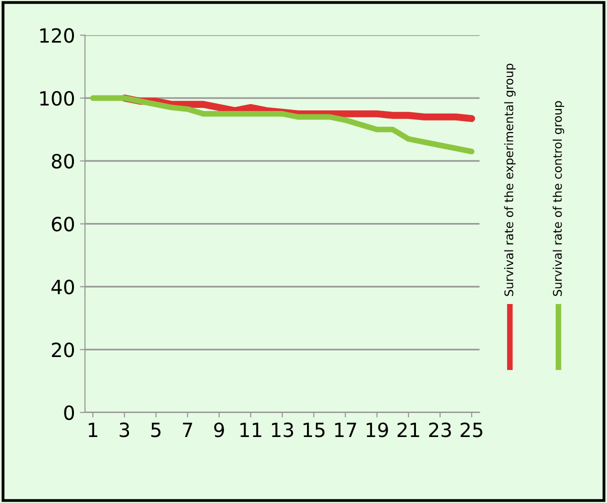  What do you see at coordinates (377, 430) in the screenshot?
I see `x-tick-label: 19` at bounding box center [377, 430].